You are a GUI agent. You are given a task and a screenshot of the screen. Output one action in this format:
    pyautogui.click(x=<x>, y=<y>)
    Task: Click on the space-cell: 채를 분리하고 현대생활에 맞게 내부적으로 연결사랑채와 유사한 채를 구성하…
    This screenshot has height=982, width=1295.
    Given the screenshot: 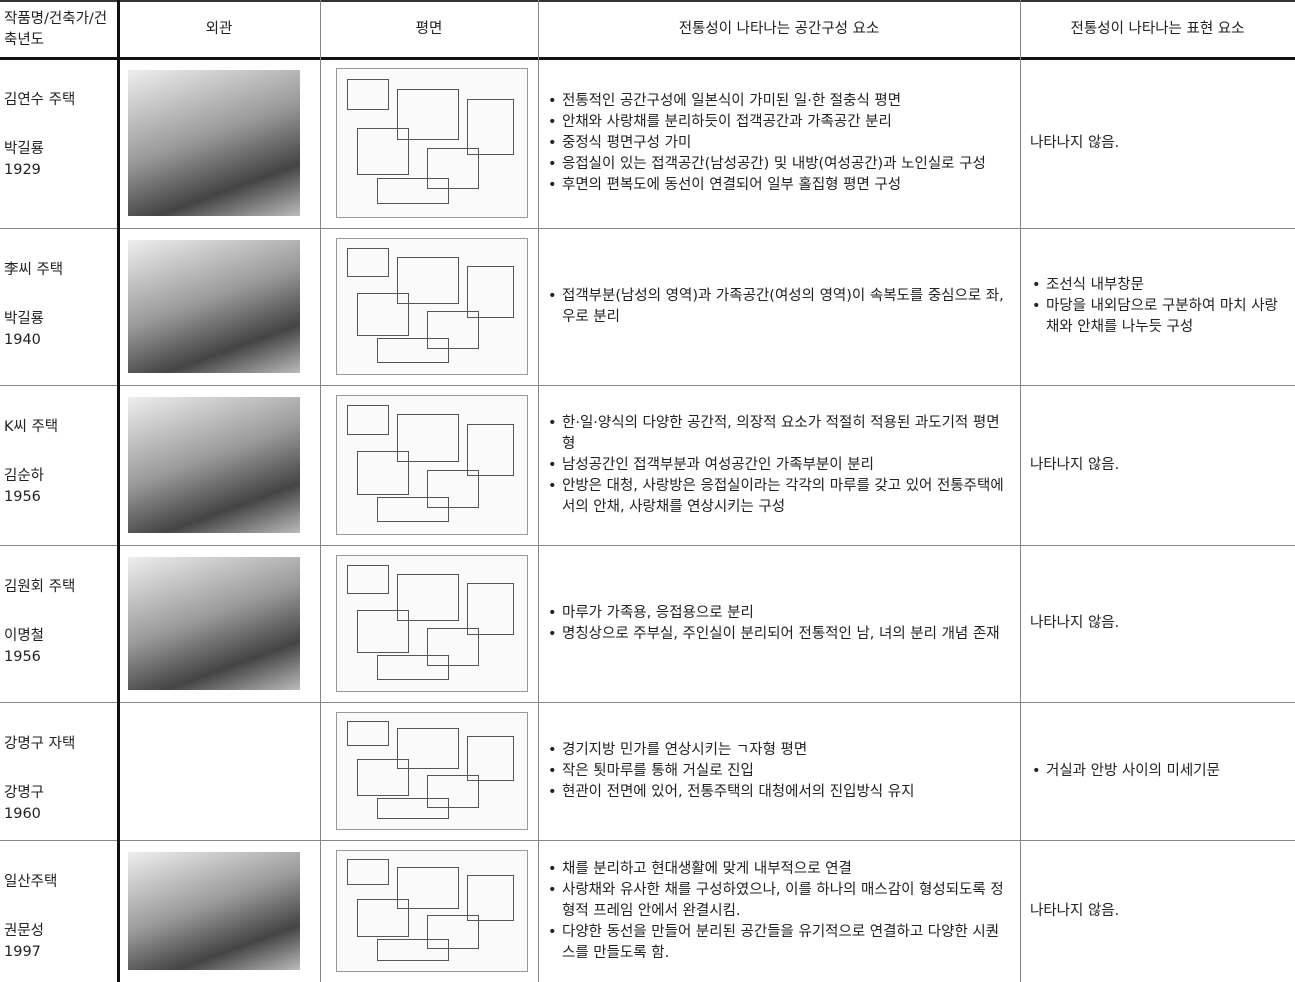 What is the action you would take?
    pyautogui.click(x=778, y=911)
    